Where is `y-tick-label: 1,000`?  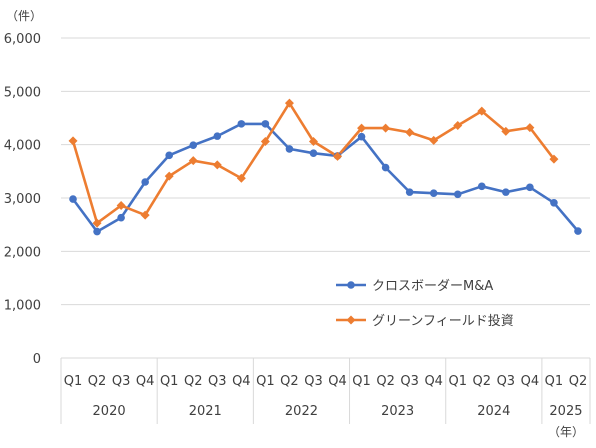 y-tick-label: 1,000 is located at coordinates (22, 306).